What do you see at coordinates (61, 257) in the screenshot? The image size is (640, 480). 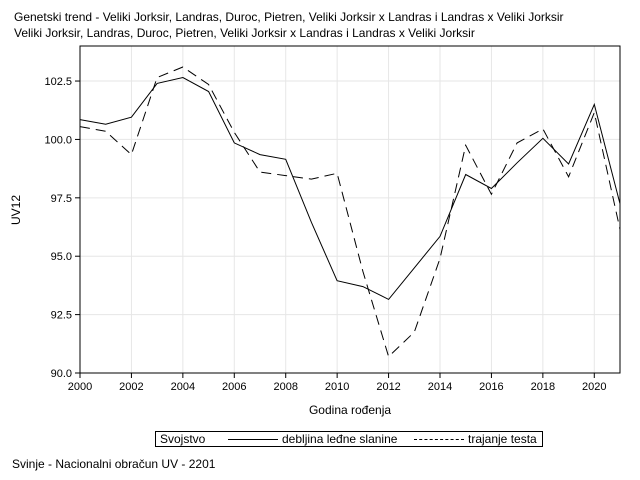 I see `y-tick-label: 95.0` at bounding box center [61, 257].